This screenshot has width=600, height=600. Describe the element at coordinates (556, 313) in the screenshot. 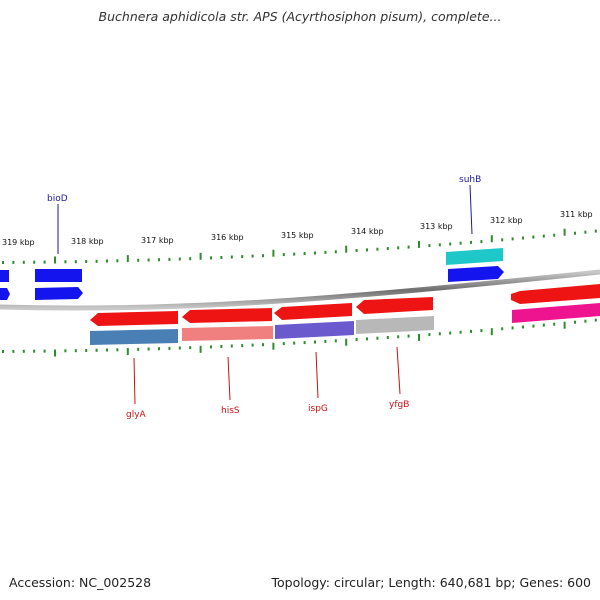

I see `gene-reverse-magenta` at that location.